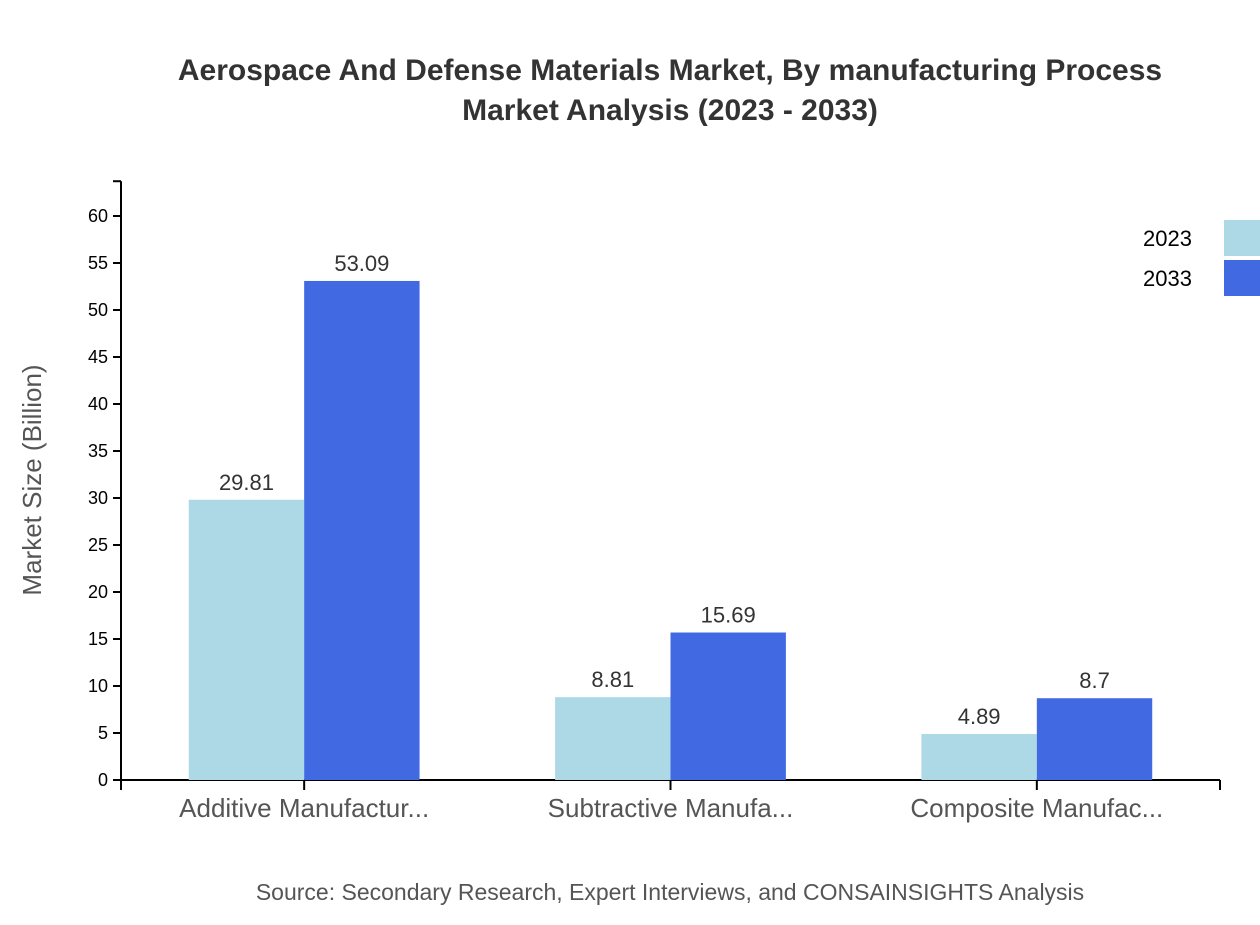 The width and height of the screenshot is (1260, 925). I want to click on y-tick-label: 15, so click(98, 639).